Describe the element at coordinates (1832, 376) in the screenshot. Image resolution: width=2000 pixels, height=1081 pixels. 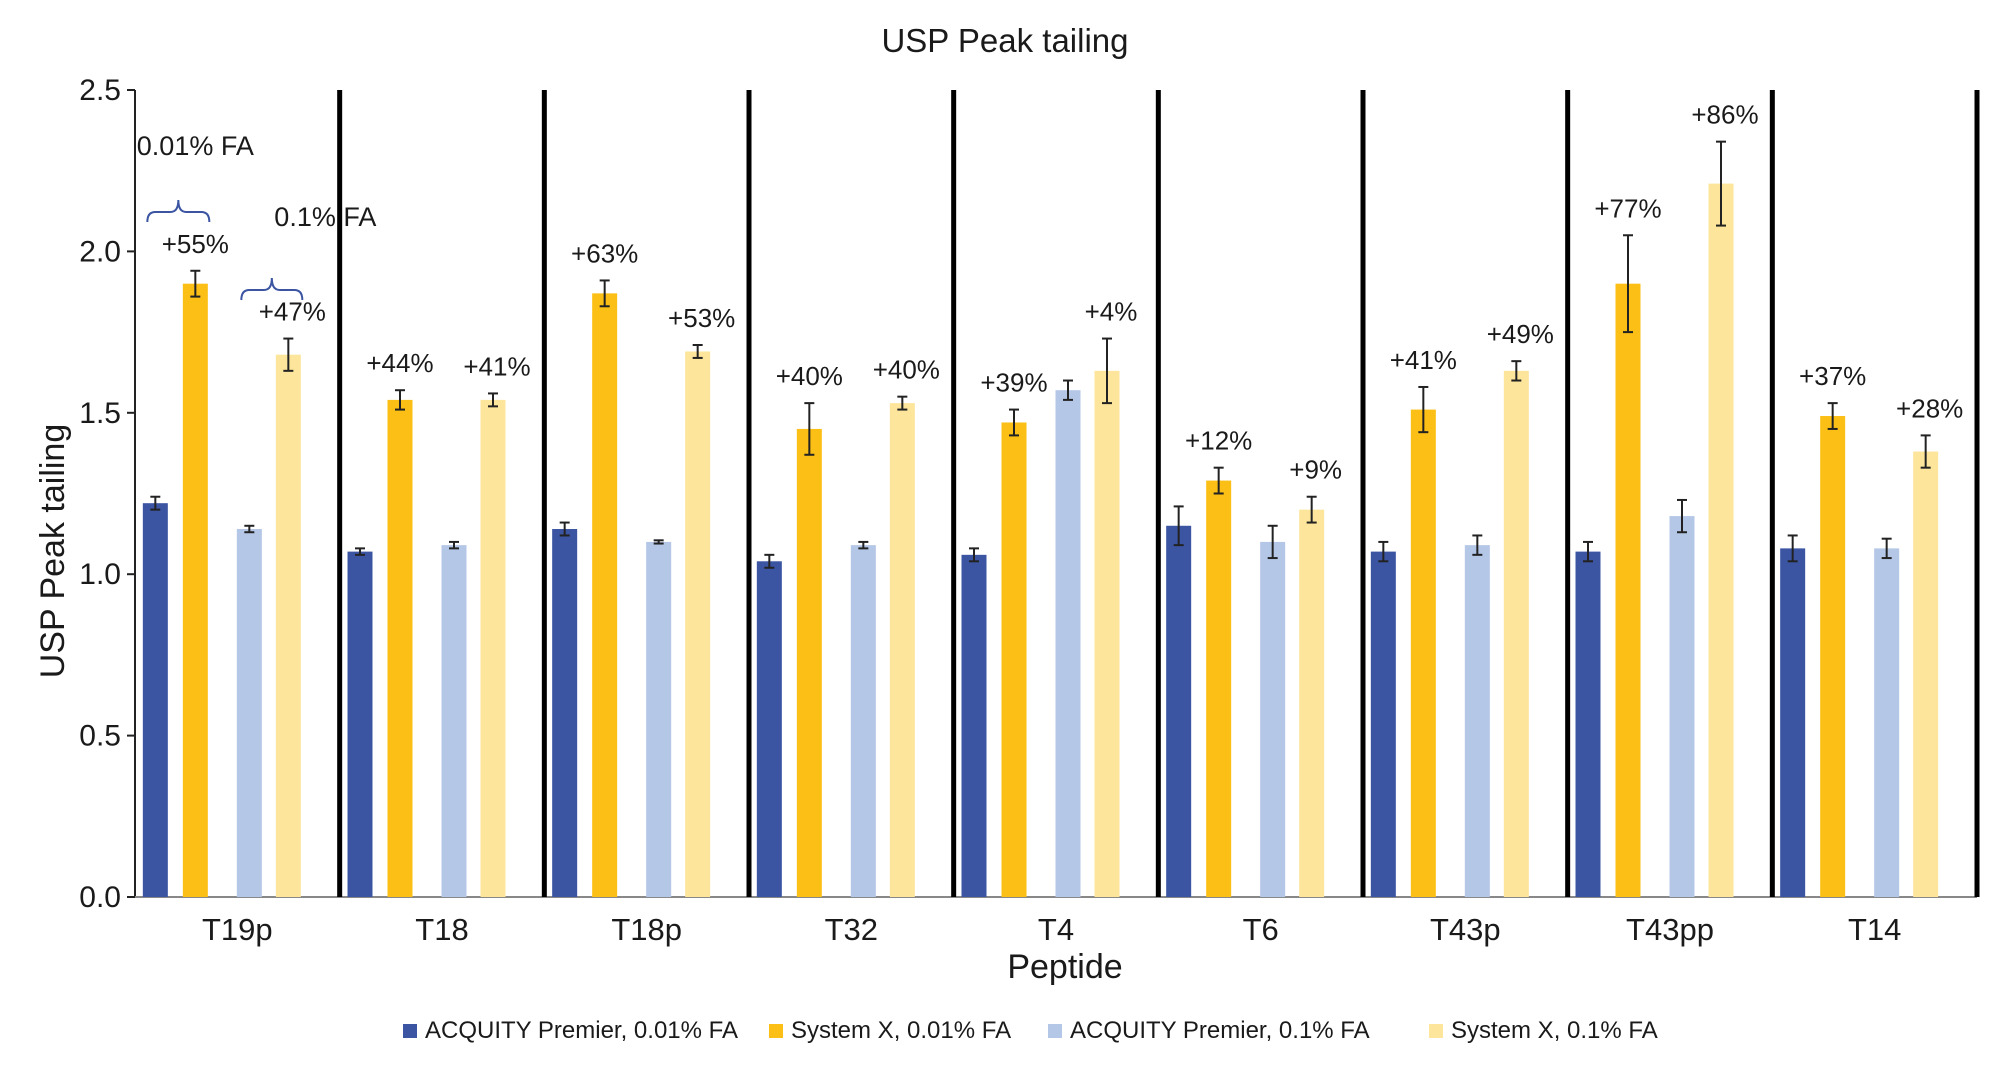
I see `increase-label: +37%` at that location.